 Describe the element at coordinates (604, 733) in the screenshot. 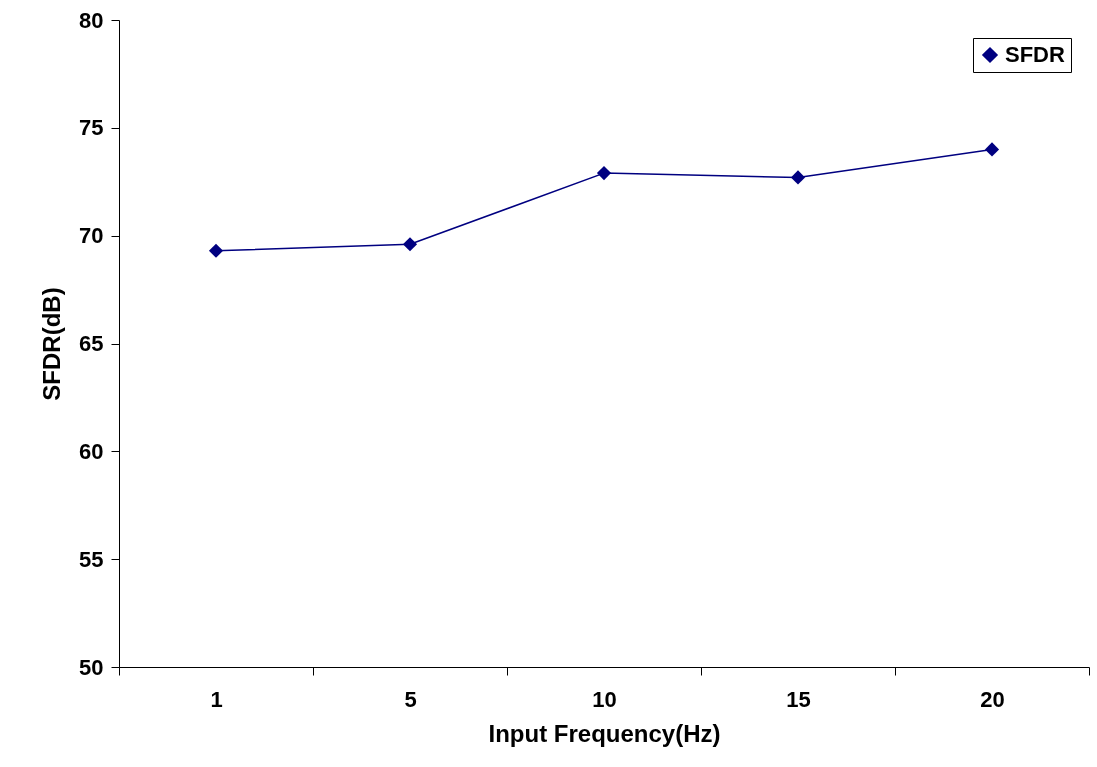

I see `x-axis-title: Input Frequency(Hz)` at that location.